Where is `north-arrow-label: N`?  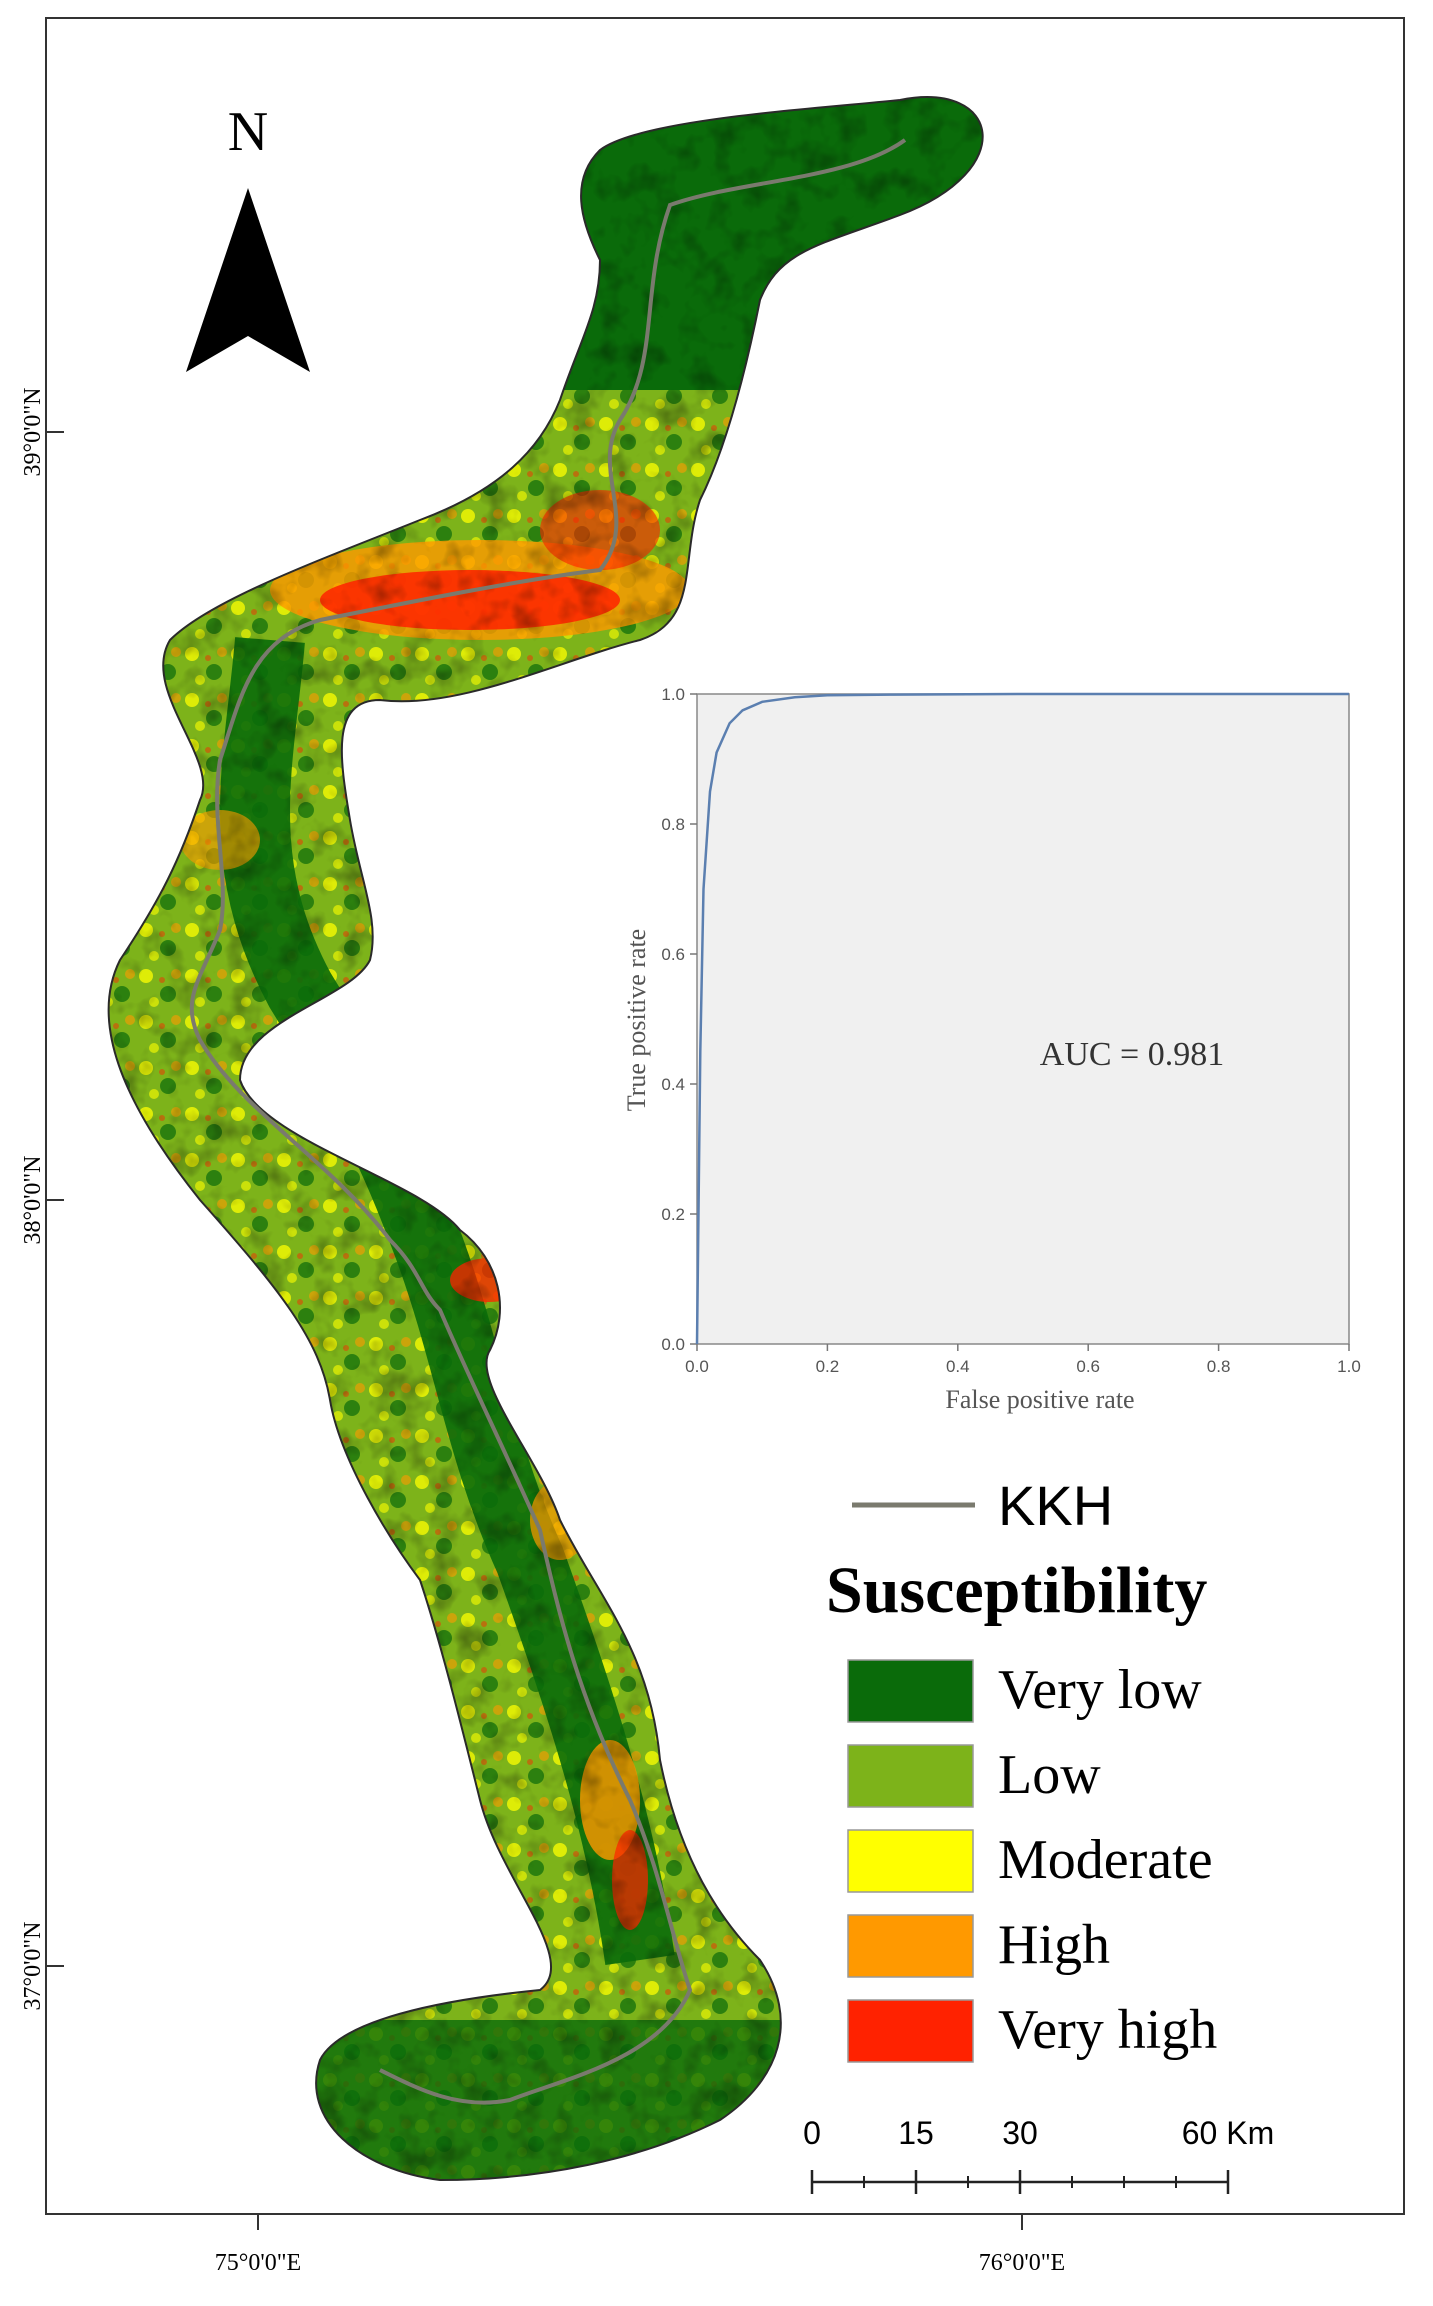 north-arrow-label: N is located at coordinates (248, 132).